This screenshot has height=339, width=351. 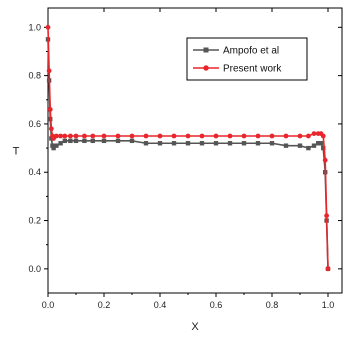 I want to click on legend-label-ampofo-et-al: Ampofo et al, so click(x=251, y=51).